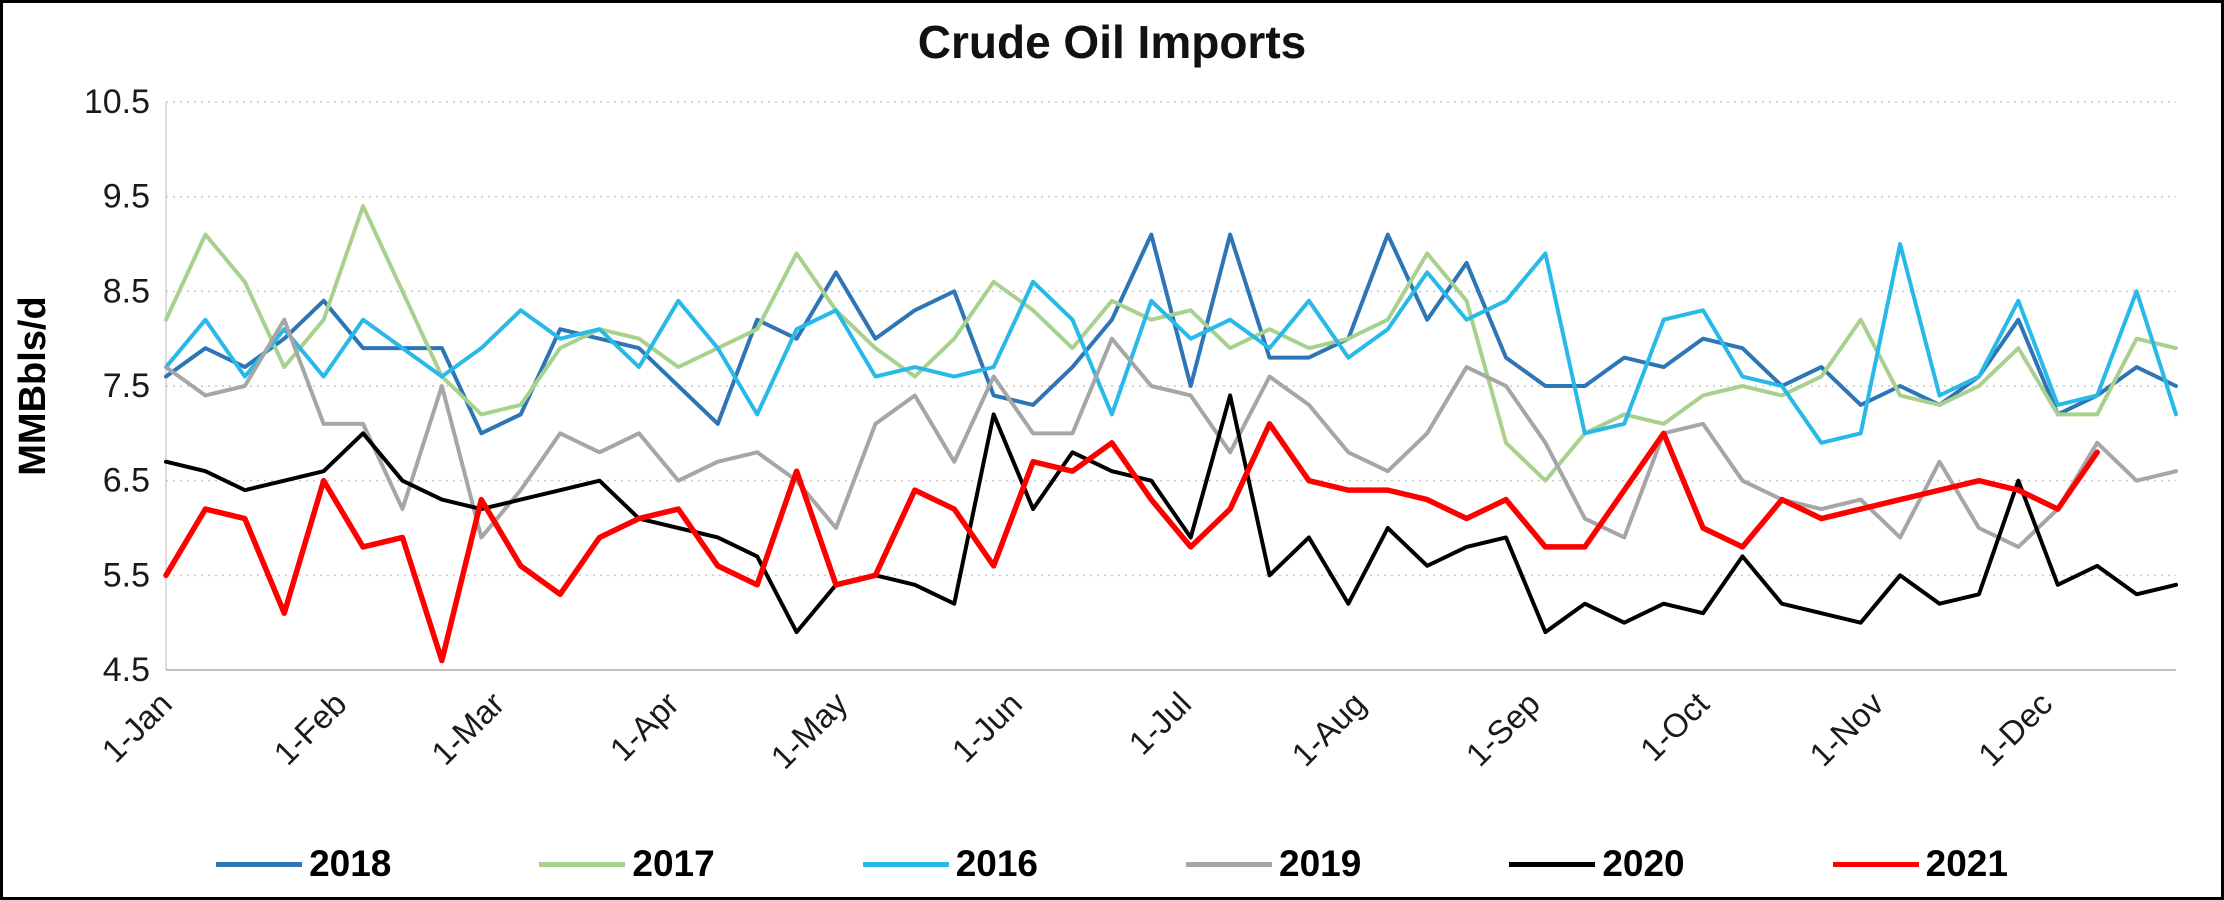  Describe the element at coordinates (987, 727) in the screenshot. I see `x-tick-label: 1-Jun` at that location.